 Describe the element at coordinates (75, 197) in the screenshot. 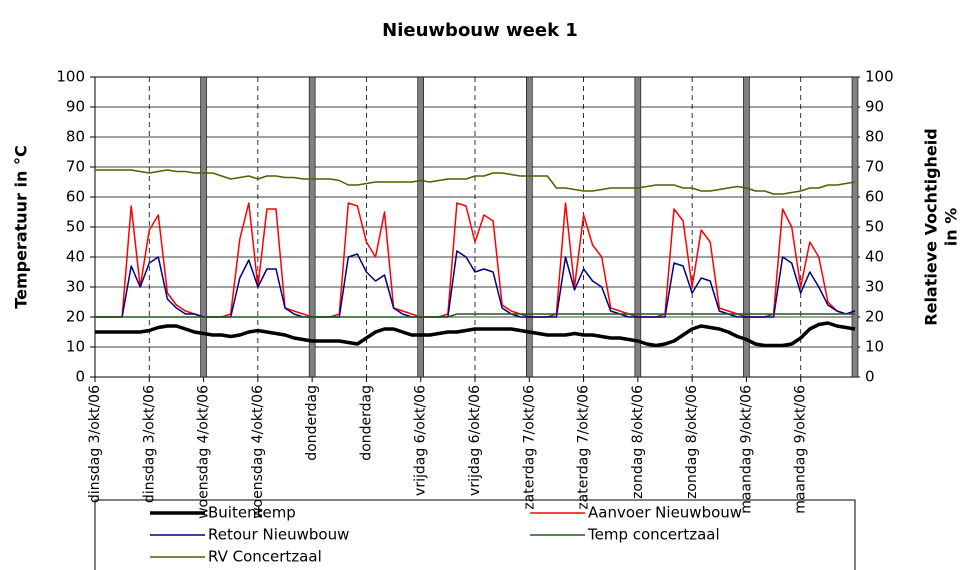

I see `y-tick-label: 60` at that location.